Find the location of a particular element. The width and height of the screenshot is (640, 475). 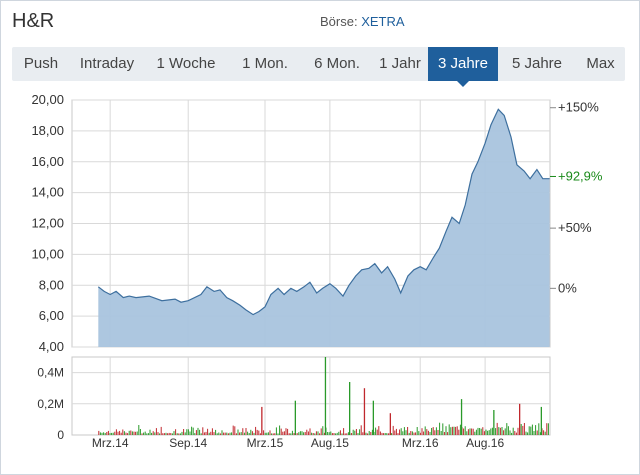

x-tick-label: Mrz.16 is located at coordinates (420, 443).